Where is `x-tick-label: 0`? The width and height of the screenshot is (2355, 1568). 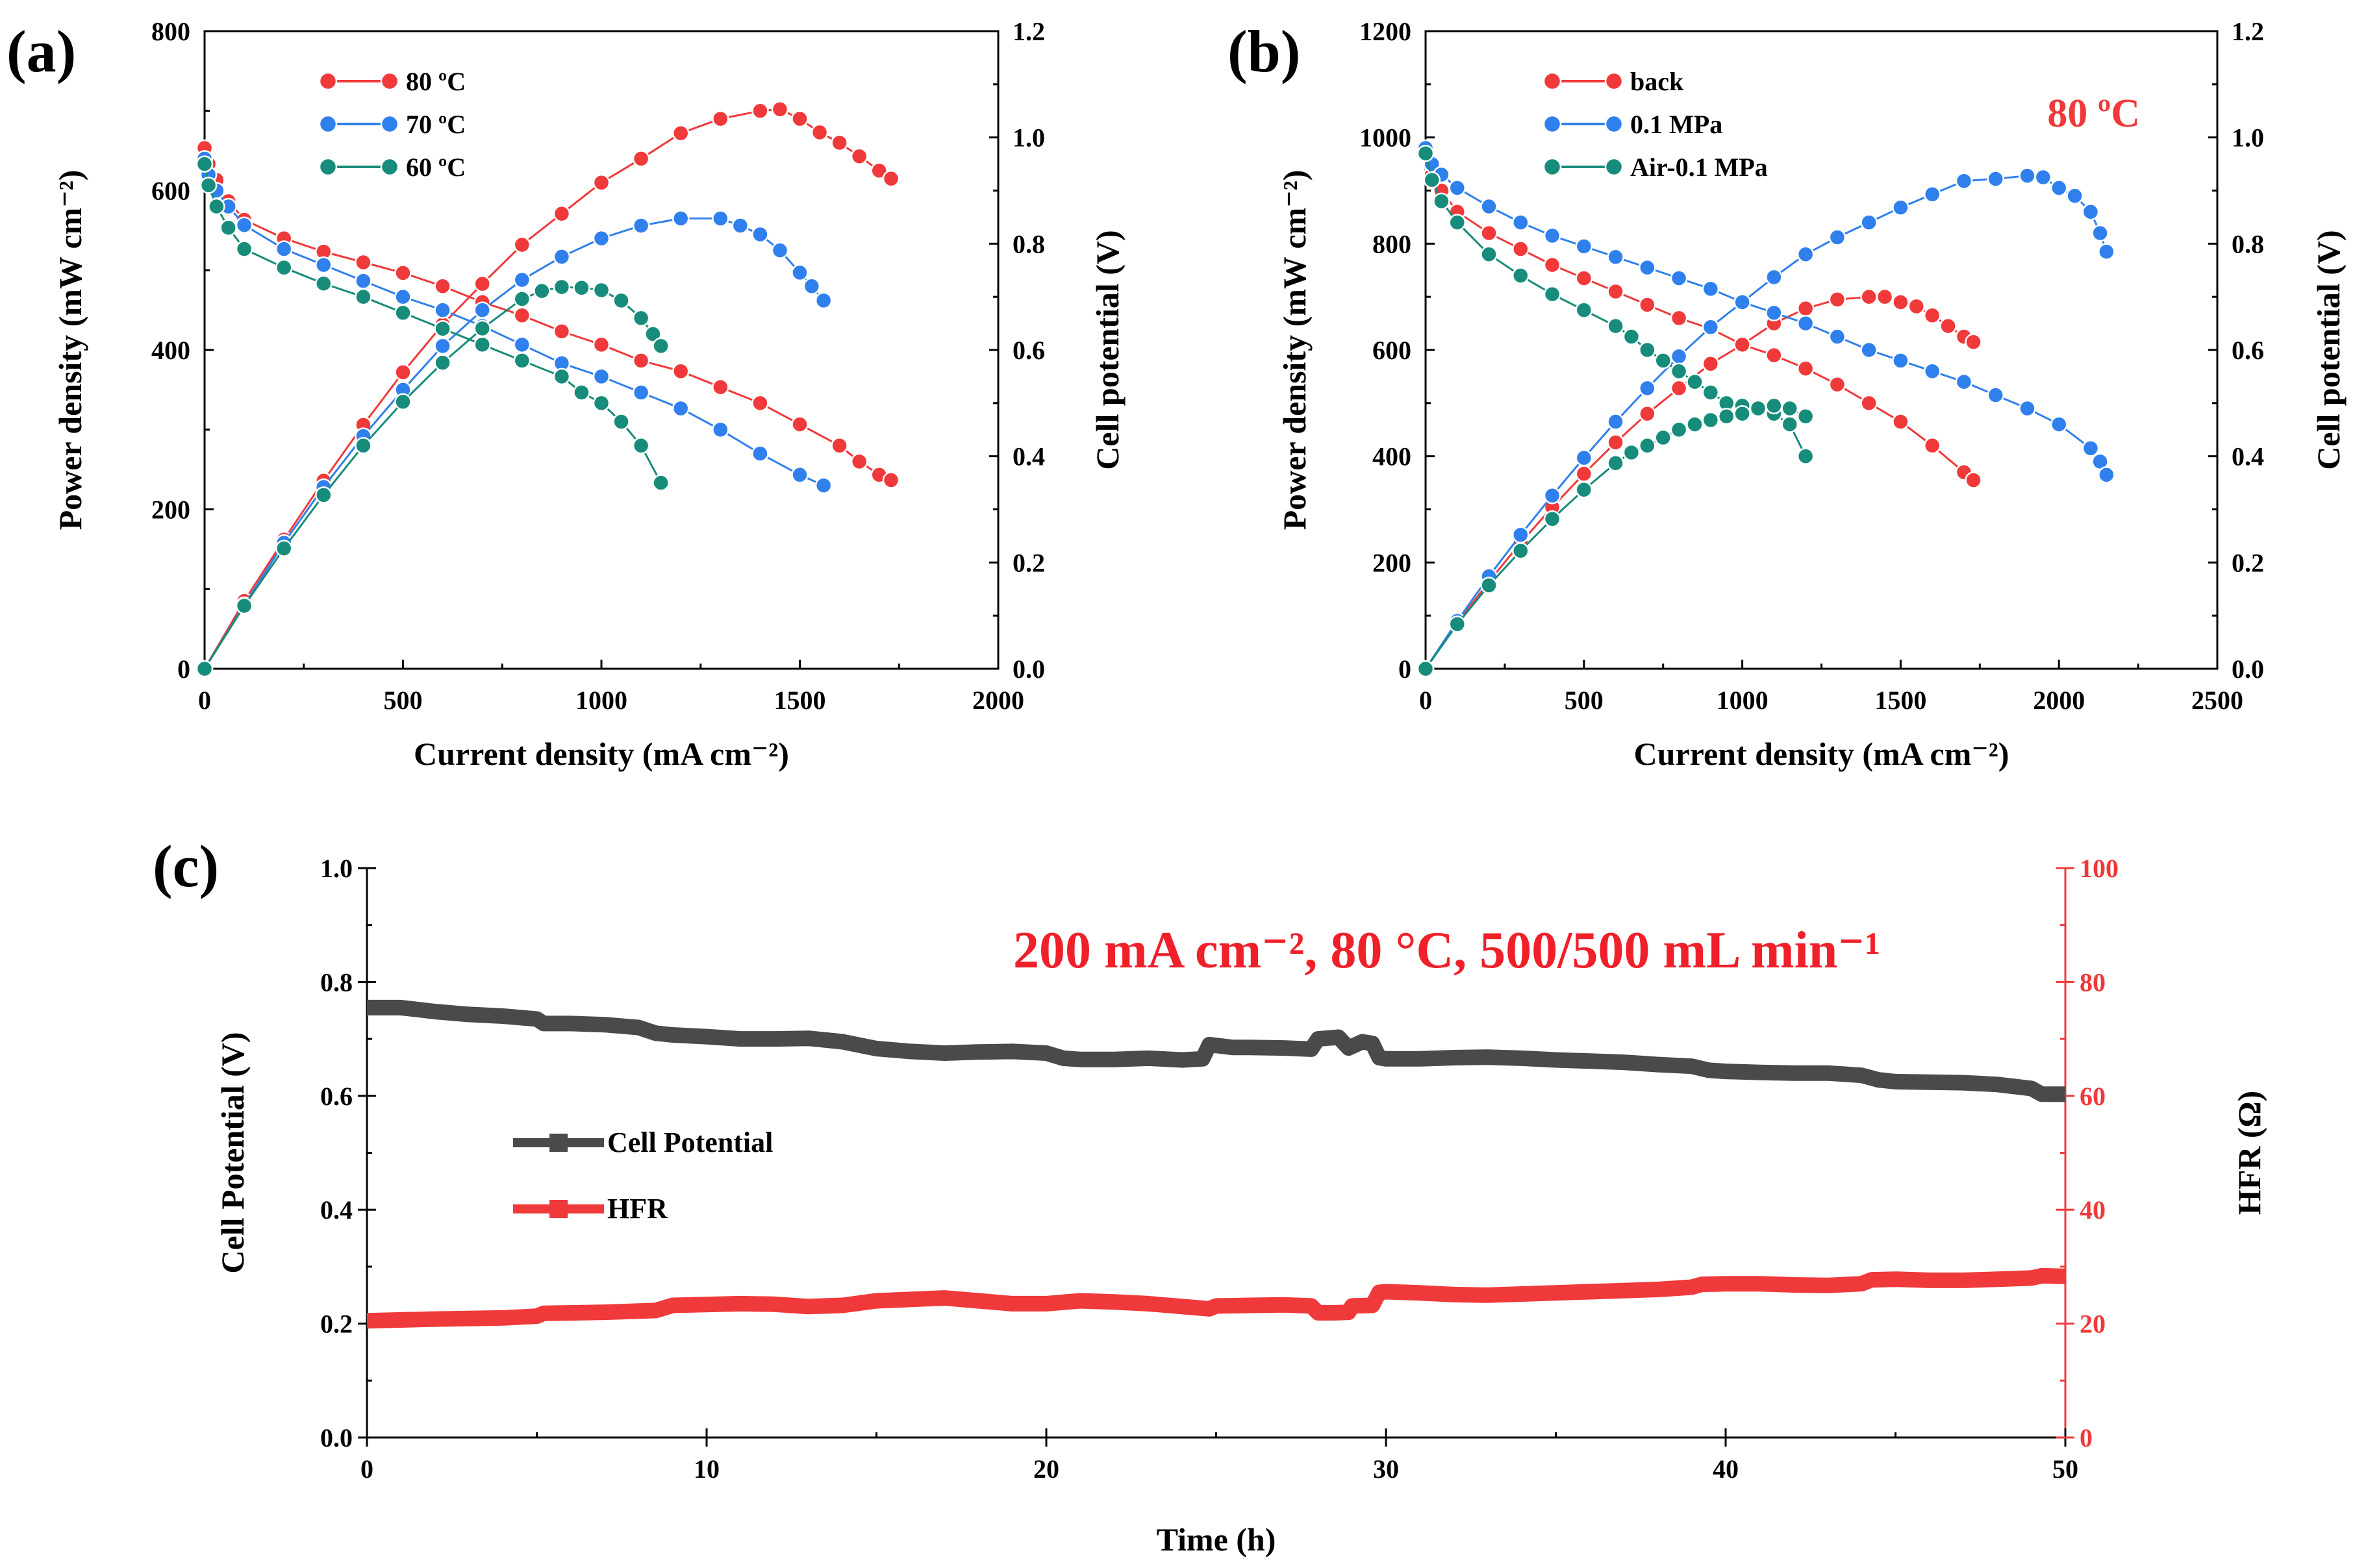
x-tick-label: 0 is located at coordinates (204, 700).